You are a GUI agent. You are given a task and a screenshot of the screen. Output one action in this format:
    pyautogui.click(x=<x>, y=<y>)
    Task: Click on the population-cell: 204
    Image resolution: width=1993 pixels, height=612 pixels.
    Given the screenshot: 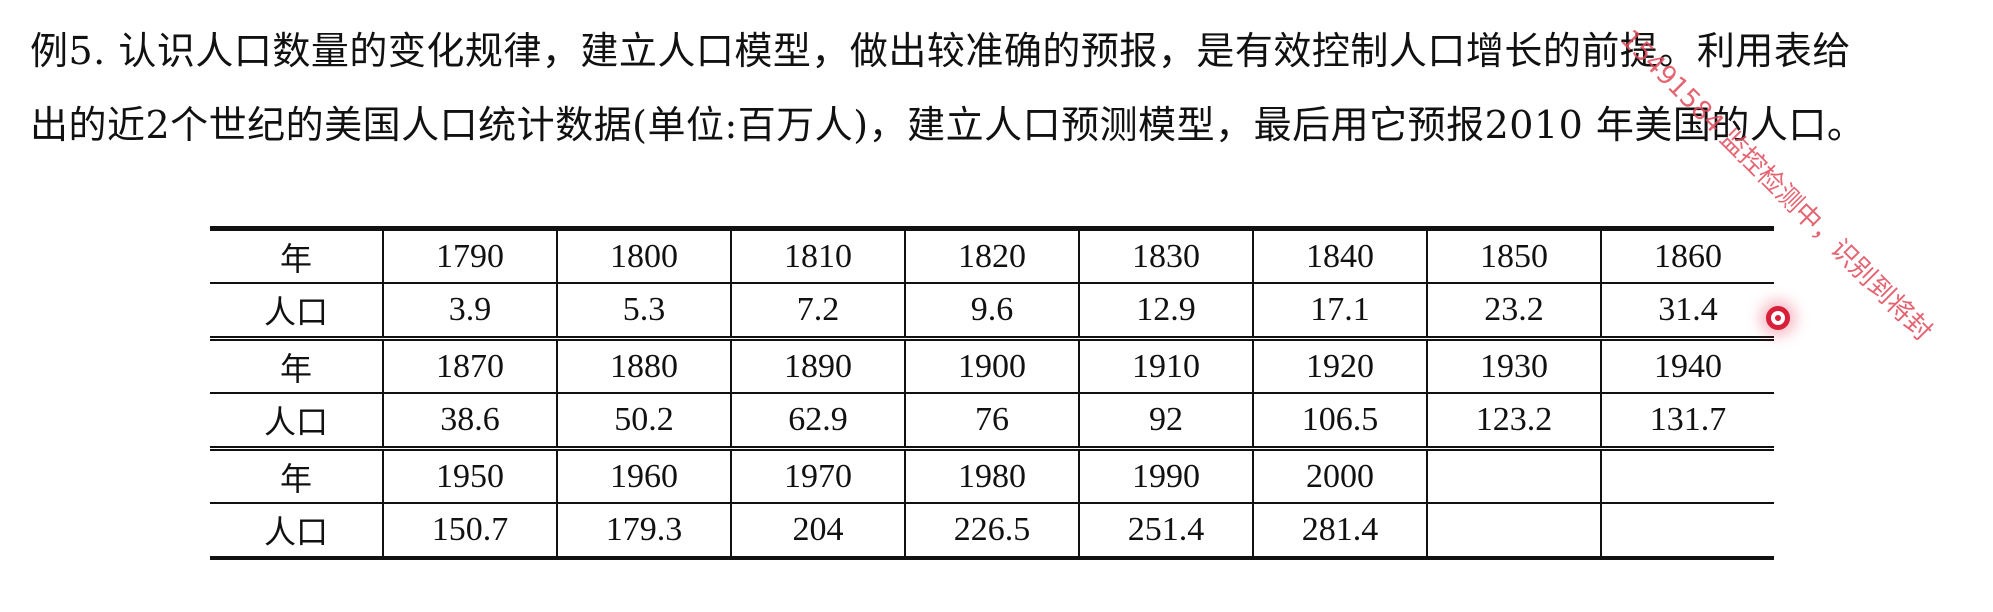 What is the action you would take?
    pyautogui.click(x=817, y=531)
    